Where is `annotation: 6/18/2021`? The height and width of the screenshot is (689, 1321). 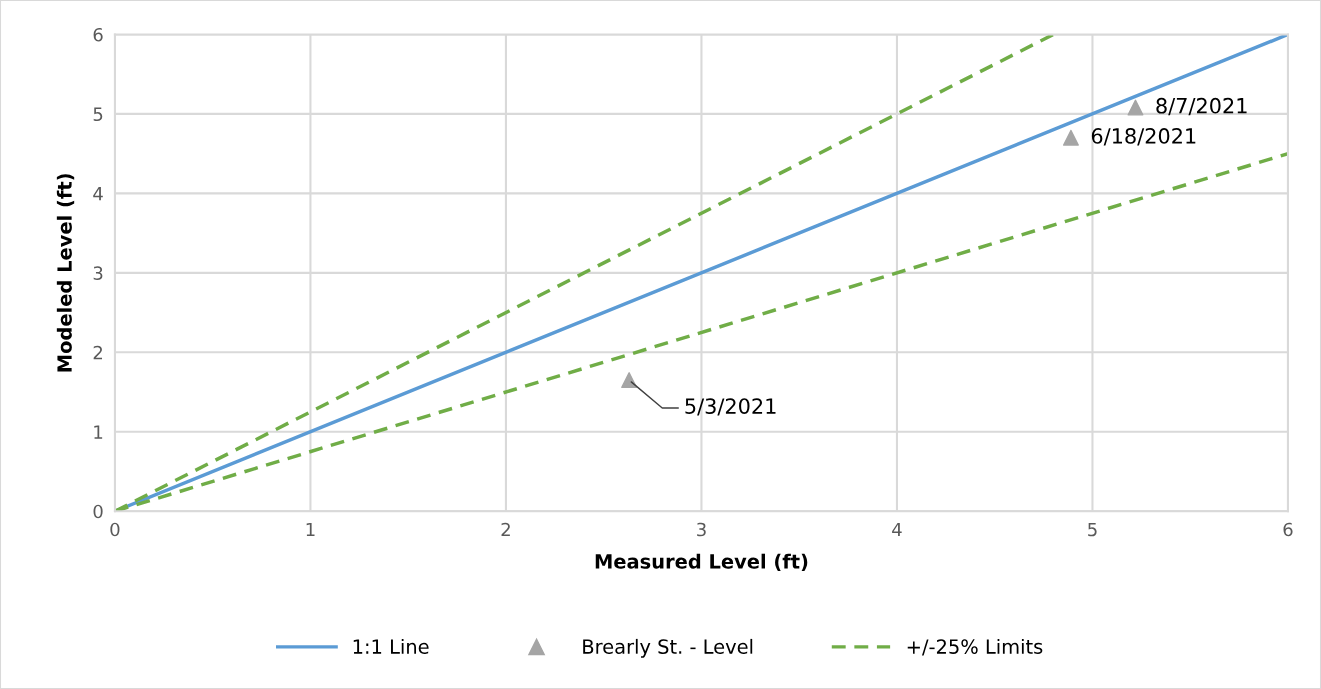 annotation: 6/18/2021 is located at coordinates (1143, 137).